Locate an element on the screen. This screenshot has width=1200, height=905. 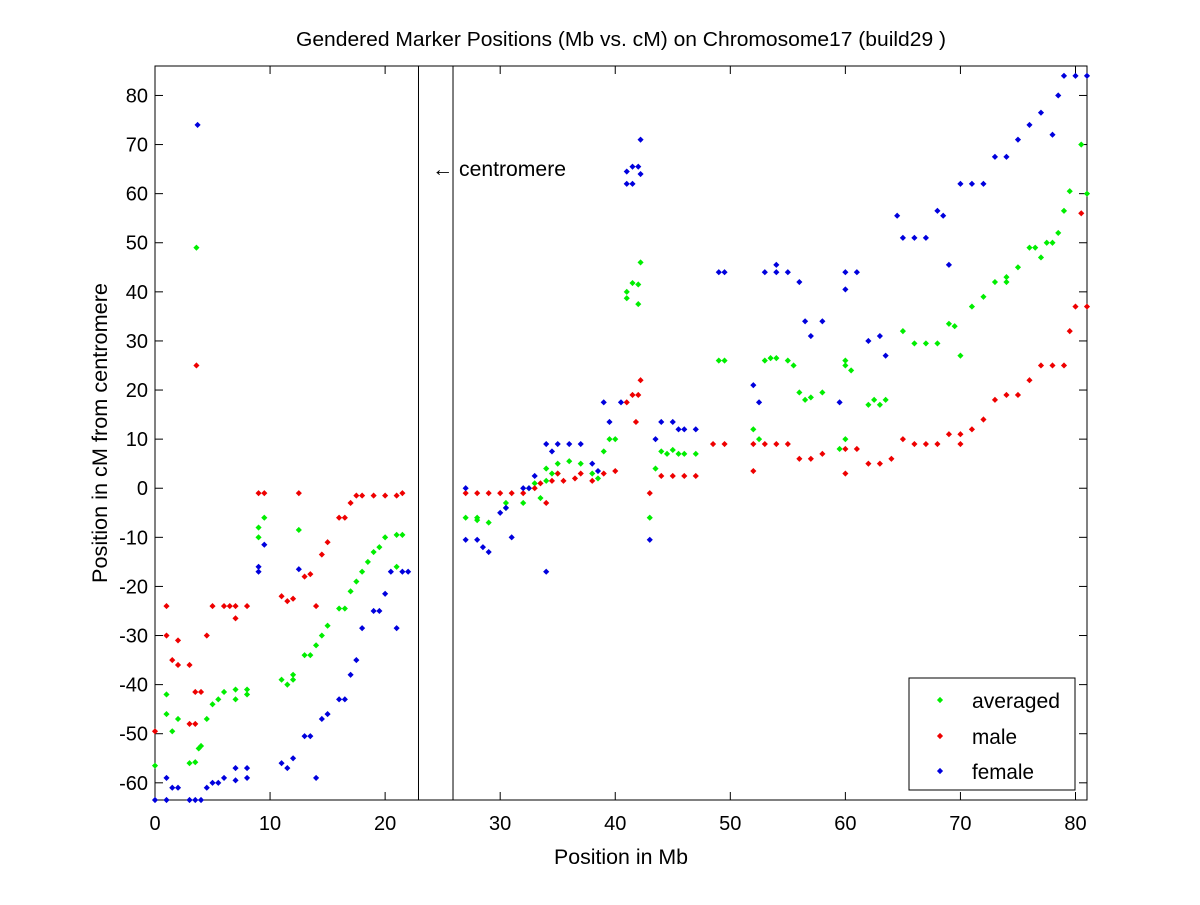
y-tick-label: 70 is located at coordinates (137, 146).